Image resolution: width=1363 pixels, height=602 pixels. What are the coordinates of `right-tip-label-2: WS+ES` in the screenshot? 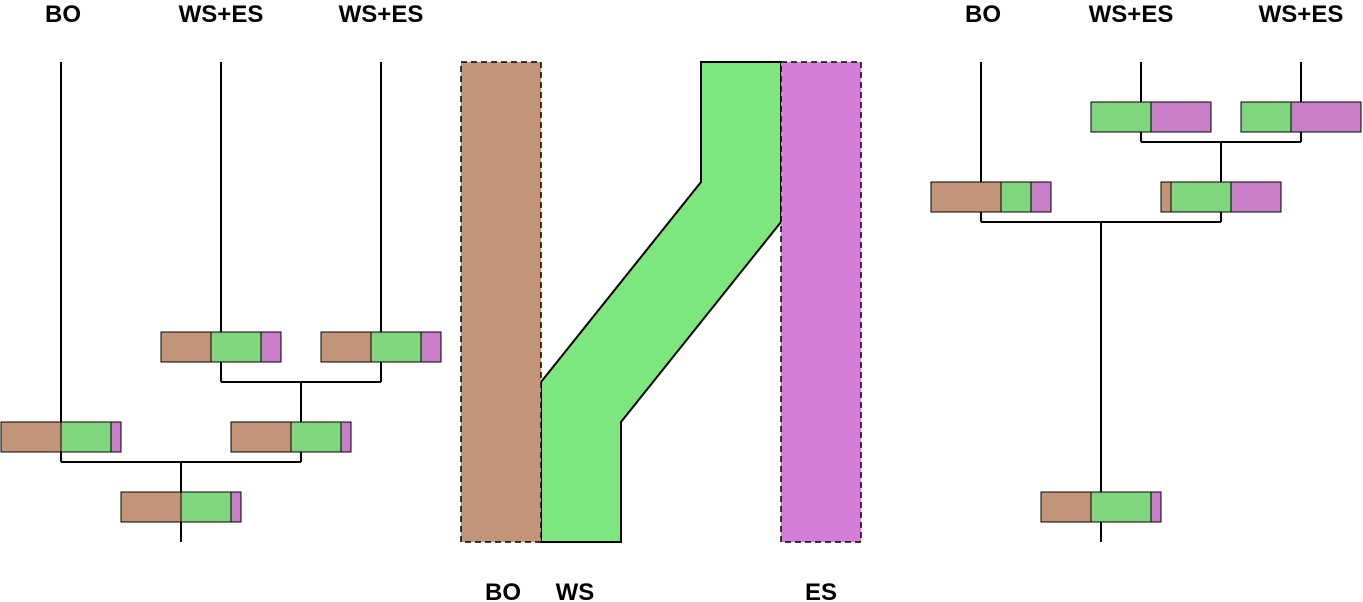 It's located at (1131, 14).